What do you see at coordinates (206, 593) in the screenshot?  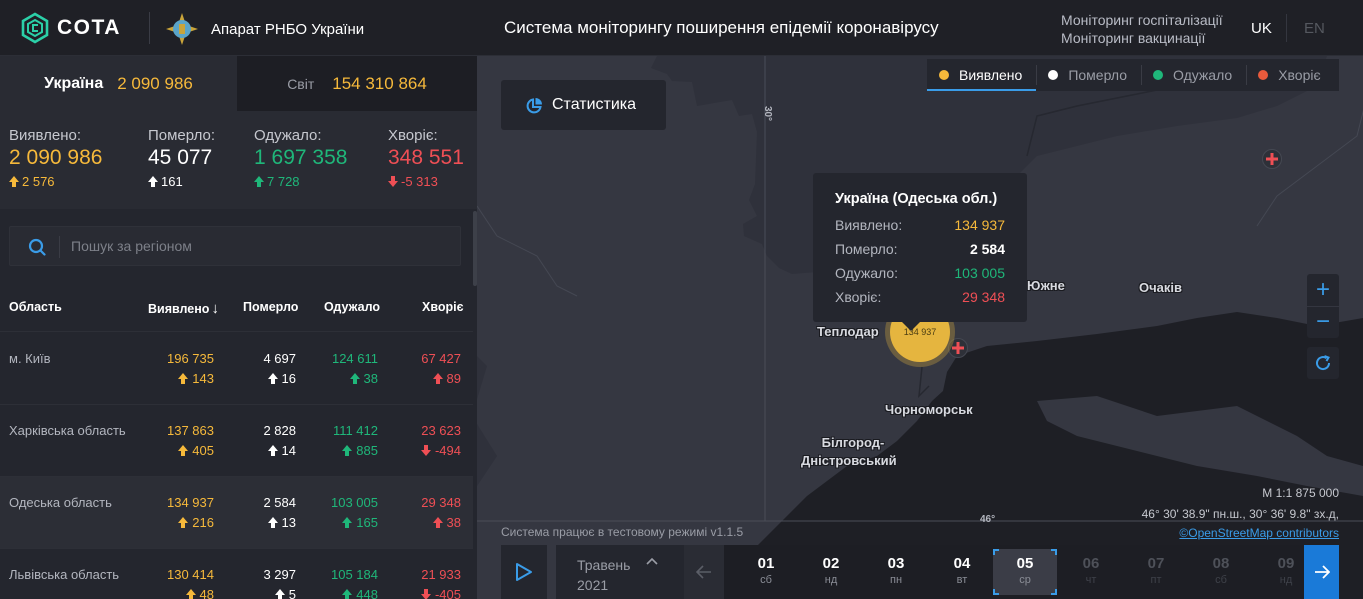 I see `delta-value: 48` at bounding box center [206, 593].